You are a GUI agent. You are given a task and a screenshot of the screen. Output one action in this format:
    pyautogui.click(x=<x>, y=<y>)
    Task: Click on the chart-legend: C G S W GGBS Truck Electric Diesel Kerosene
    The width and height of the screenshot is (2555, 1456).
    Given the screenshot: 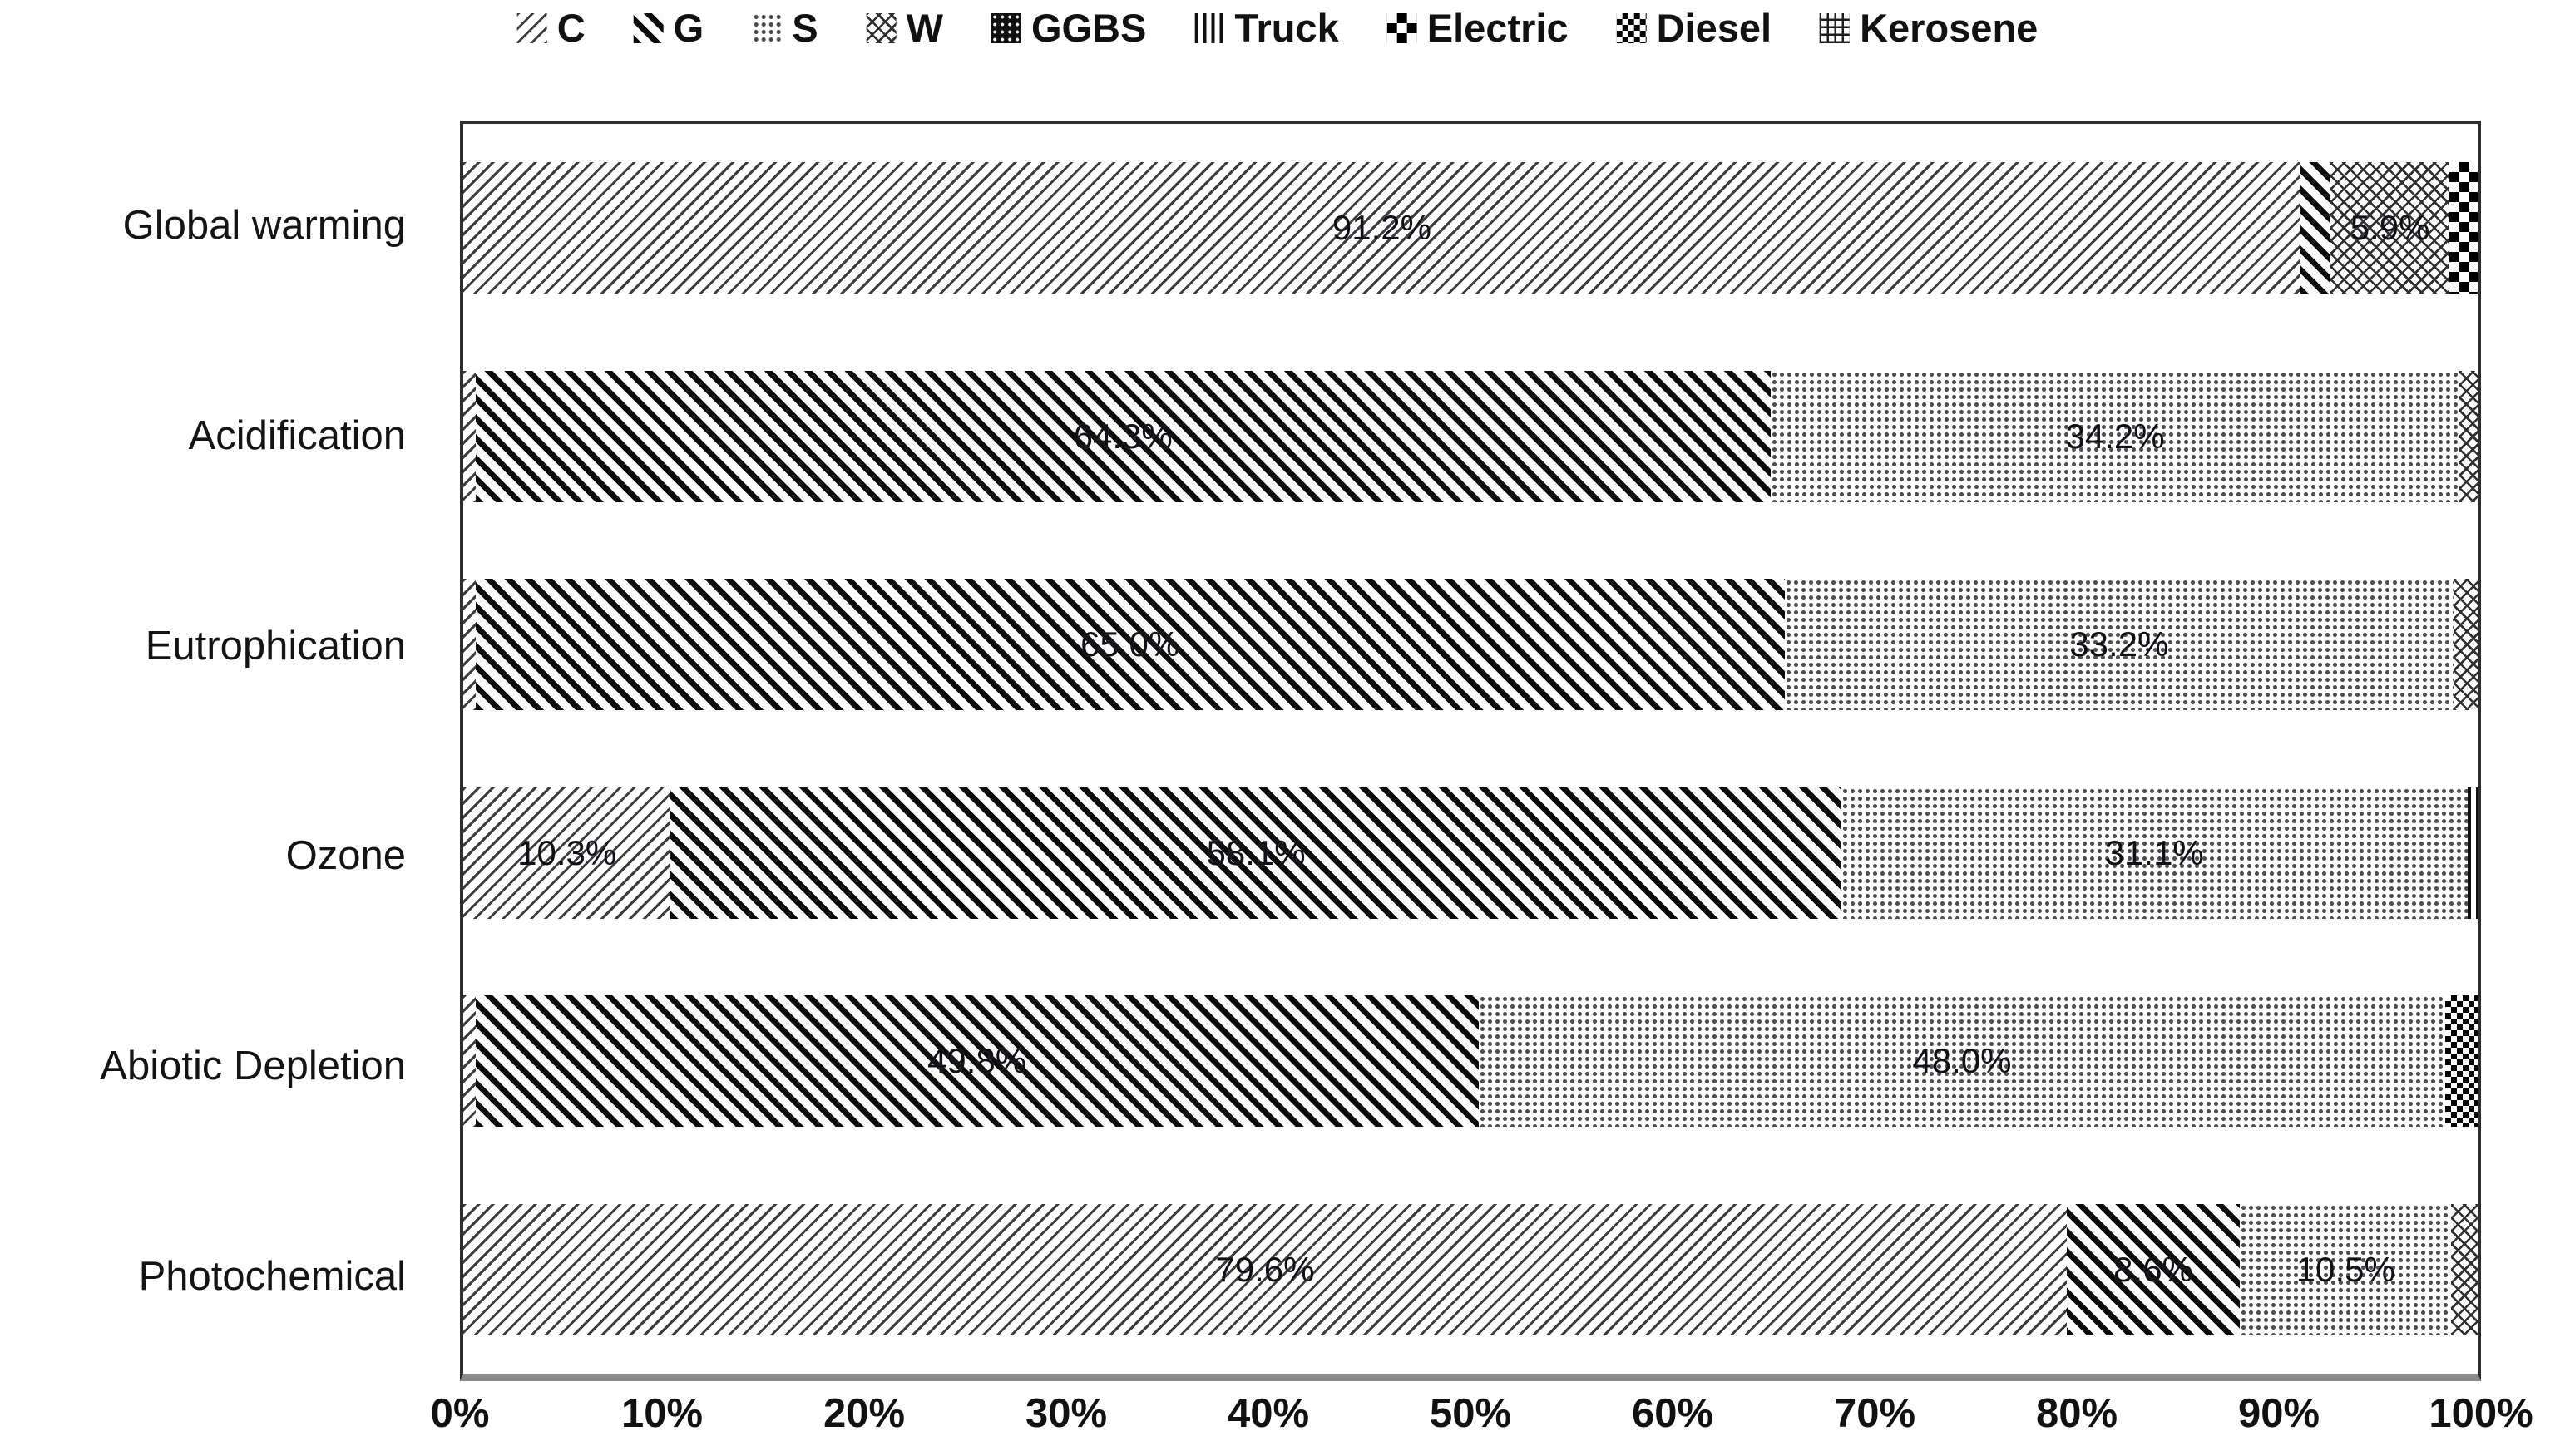 What is the action you would take?
    pyautogui.click(x=1277, y=28)
    